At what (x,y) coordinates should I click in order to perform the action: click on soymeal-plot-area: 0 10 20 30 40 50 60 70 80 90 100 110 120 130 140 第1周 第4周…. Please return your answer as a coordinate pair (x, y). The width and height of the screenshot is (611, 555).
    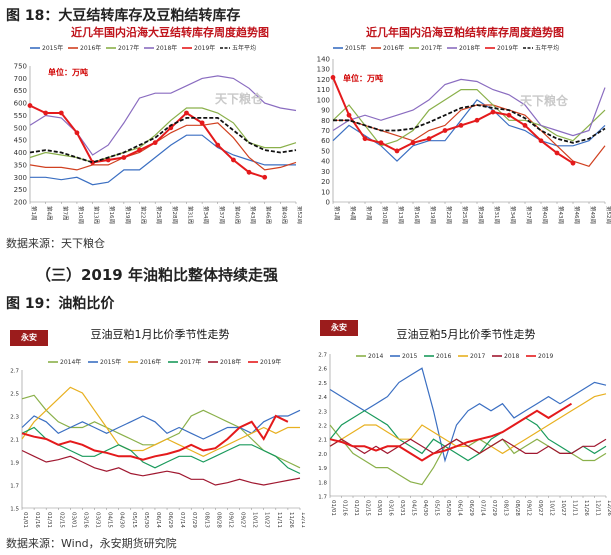
    Looking at the image, I should click on (464, 140).